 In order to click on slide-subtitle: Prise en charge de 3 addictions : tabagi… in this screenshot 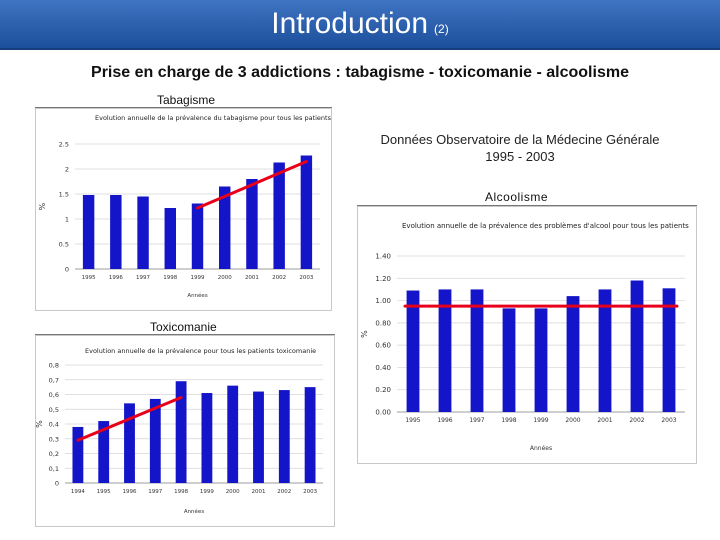, I will do `click(360, 72)`.